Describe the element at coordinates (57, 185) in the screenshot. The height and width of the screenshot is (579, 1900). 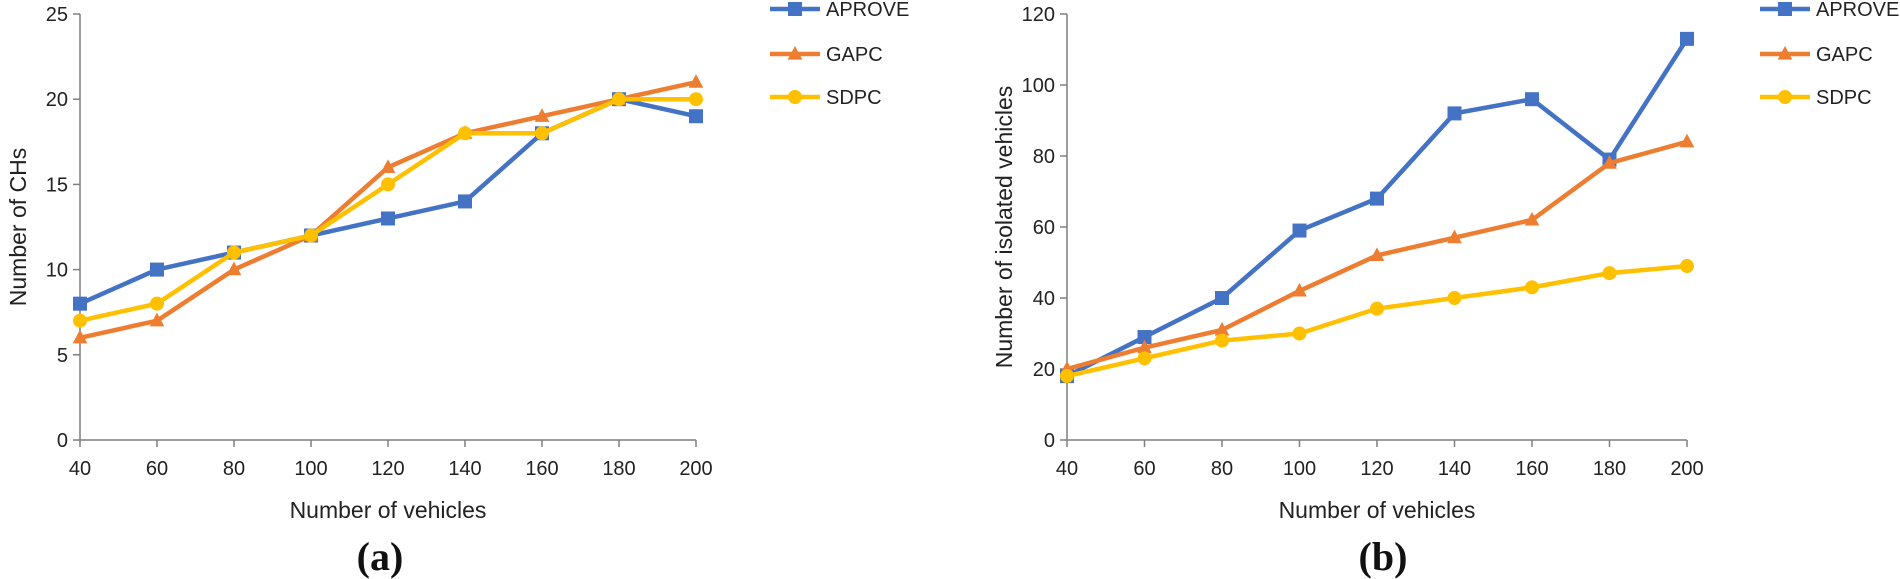
I see `y-tick-label: 15` at that location.